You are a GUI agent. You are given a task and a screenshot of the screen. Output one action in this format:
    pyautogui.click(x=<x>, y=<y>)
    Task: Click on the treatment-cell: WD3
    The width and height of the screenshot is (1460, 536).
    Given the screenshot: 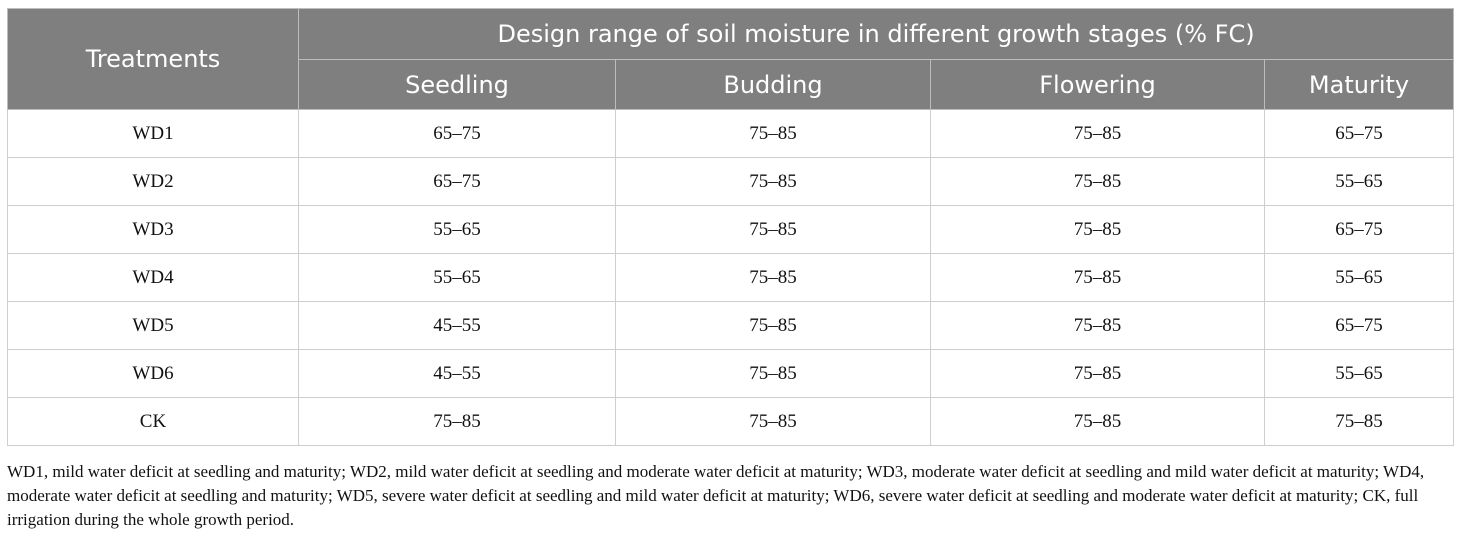 What is the action you would take?
    pyautogui.click(x=153, y=229)
    